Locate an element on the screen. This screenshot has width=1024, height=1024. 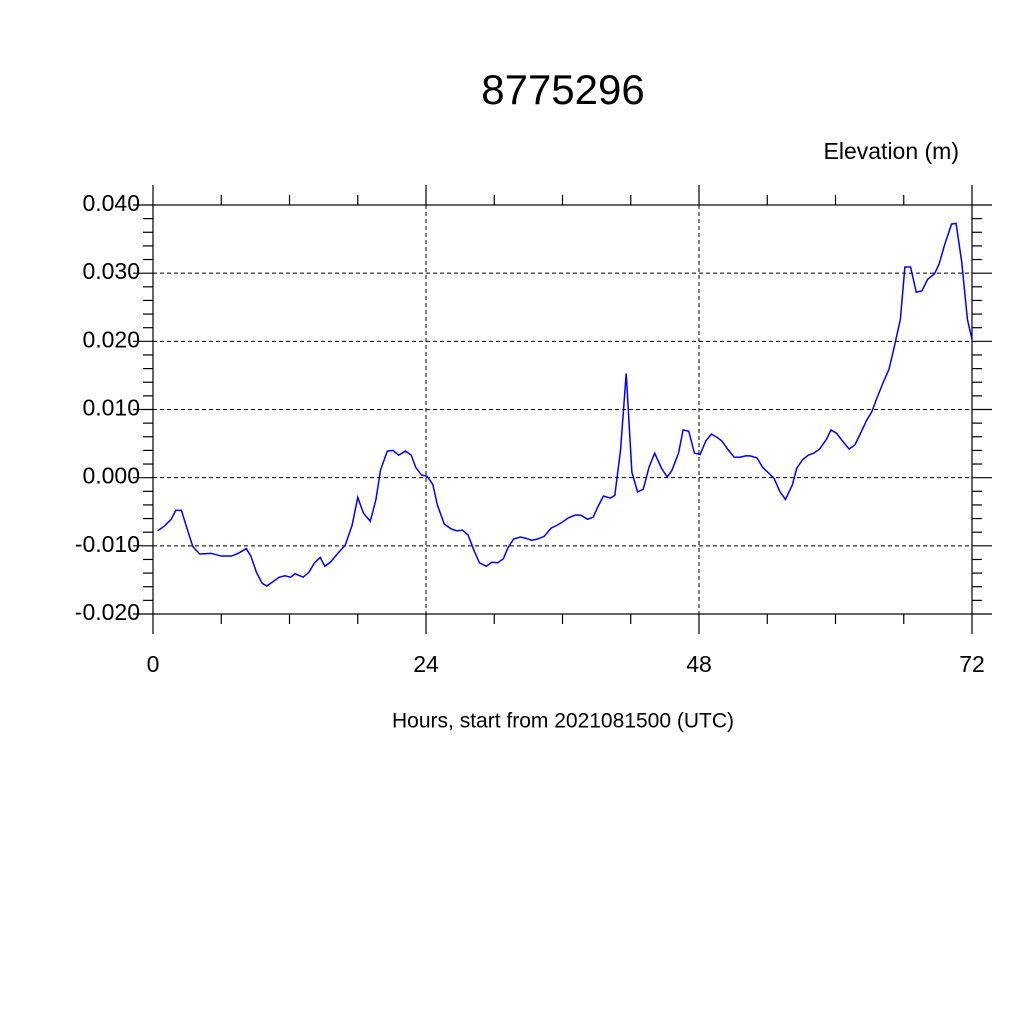
x-tick-label: 0 is located at coordinates (153, 664).